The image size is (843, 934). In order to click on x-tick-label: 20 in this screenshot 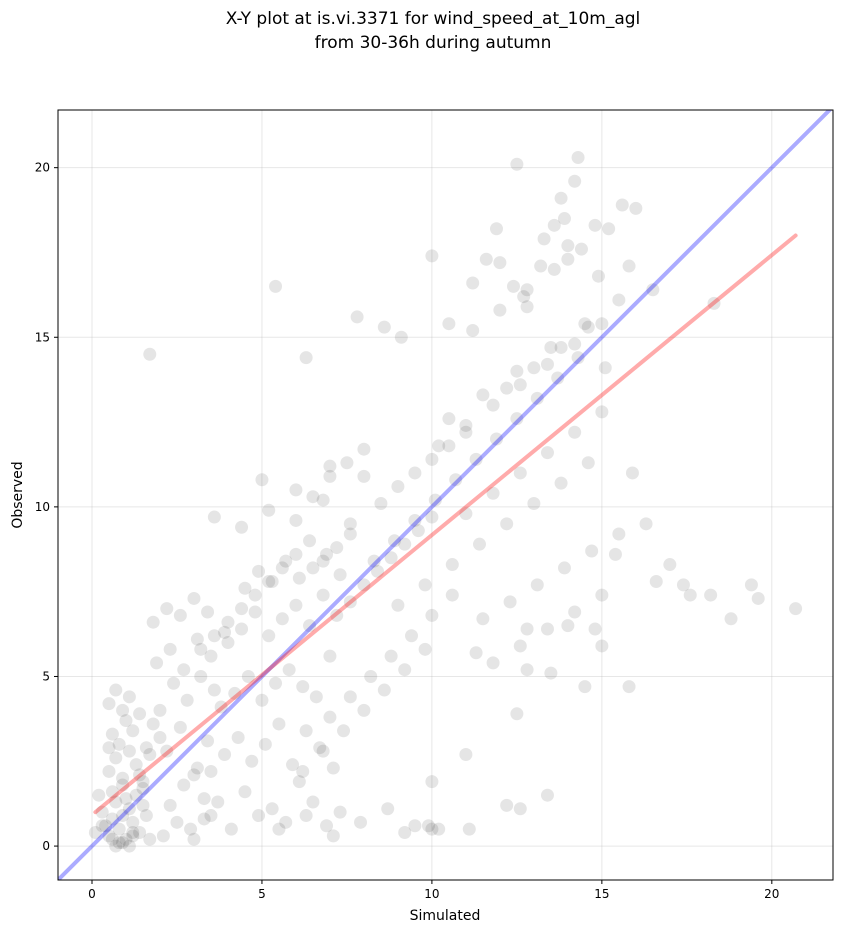, I will do `click(771, 894)`.